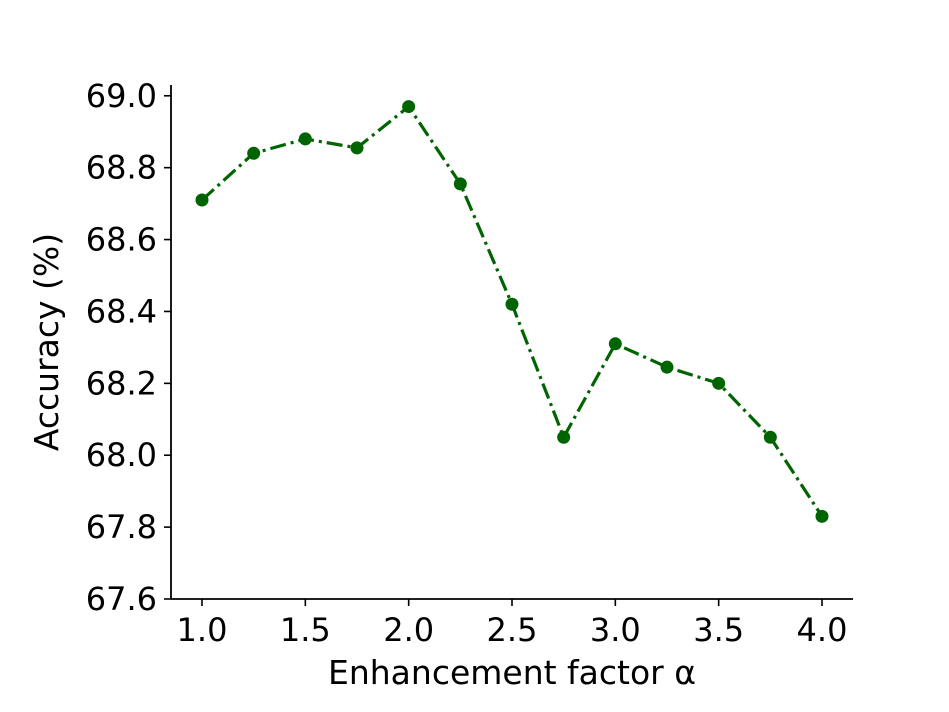 The image size is (949, 712). What do you see at coordinates (128, 347) in the screenshot?
I see `y-axis-ticks: 67.6 67.8 68.0 68.2 68.4 68.6 68.8 69.0` at bounding box center [128, 347].